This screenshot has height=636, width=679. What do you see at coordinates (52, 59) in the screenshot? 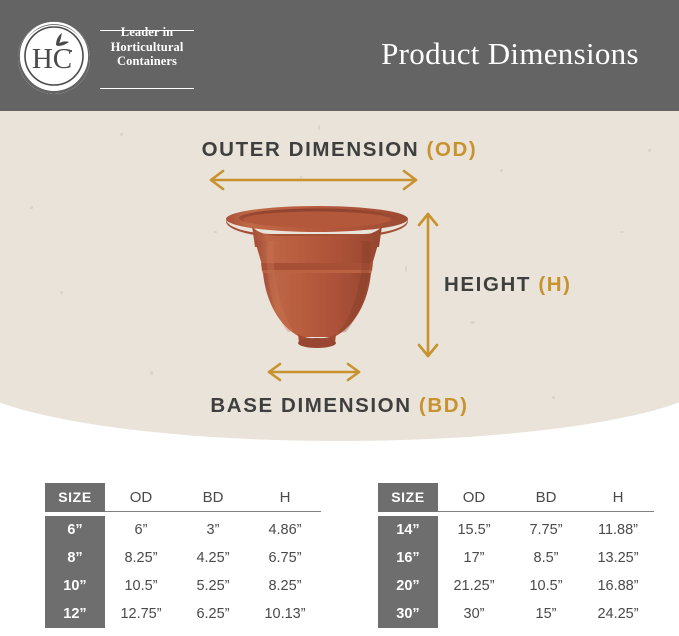
I see `svg-text: HC` at bounding box center [52, 59].